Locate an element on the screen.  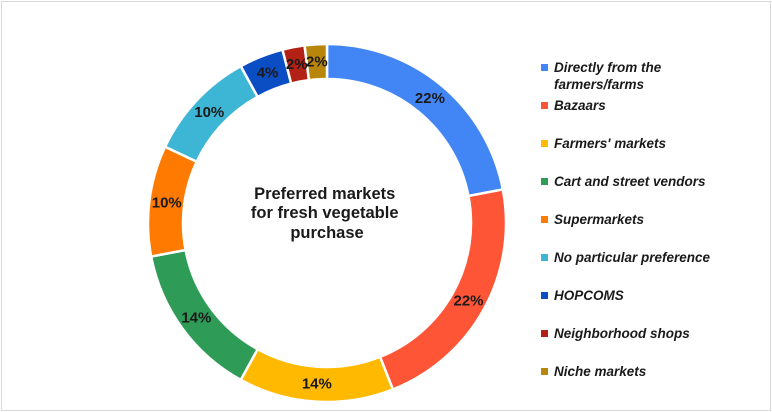
legend-label: Niche markets is located at coordinates (600, 371).